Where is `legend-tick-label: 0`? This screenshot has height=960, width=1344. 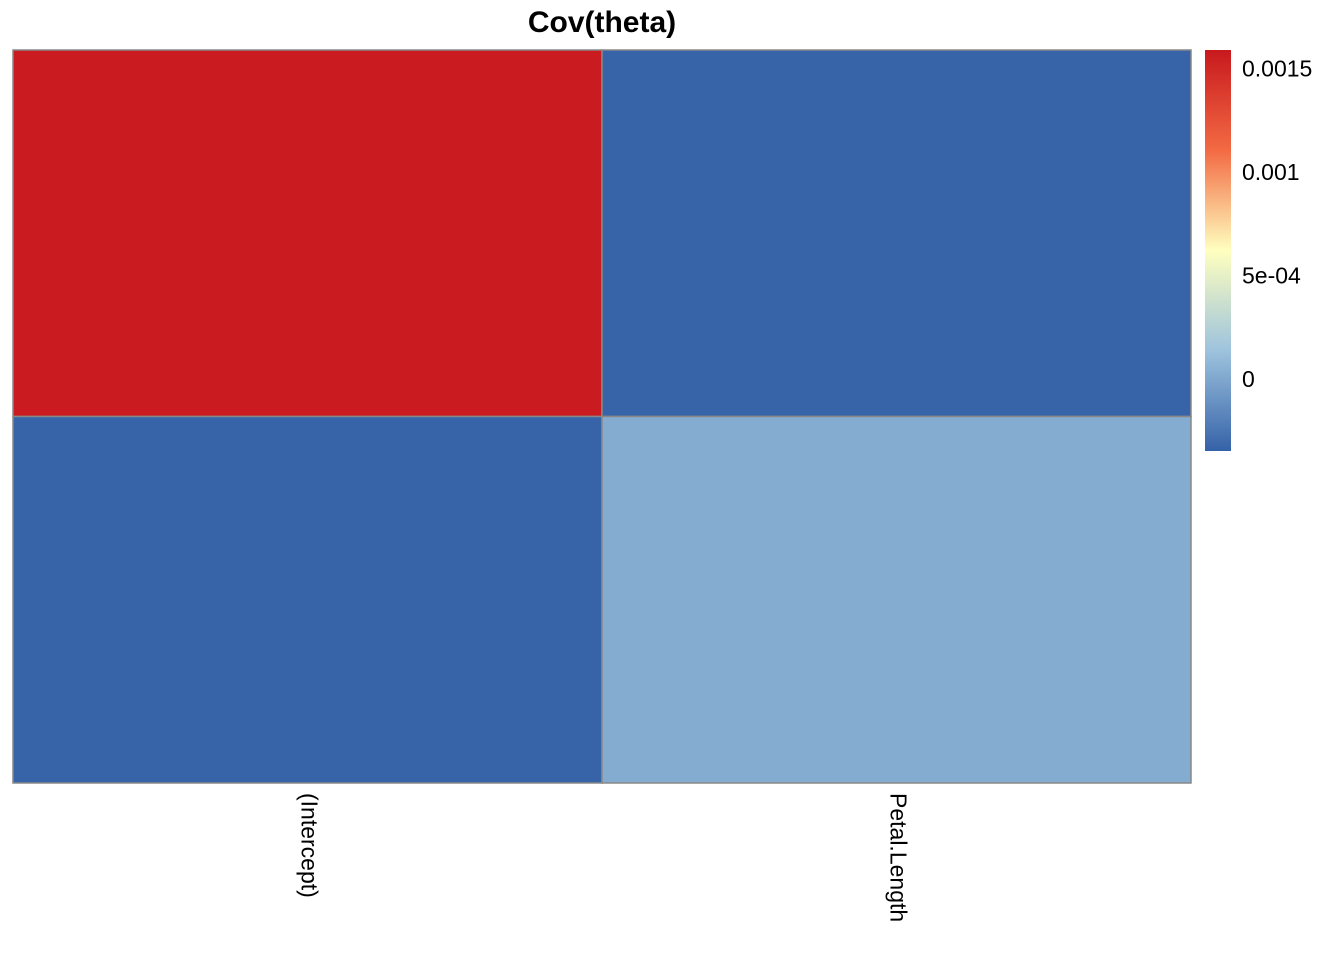 legend-tick-label: 0 is located at coordinates (1248, 379).